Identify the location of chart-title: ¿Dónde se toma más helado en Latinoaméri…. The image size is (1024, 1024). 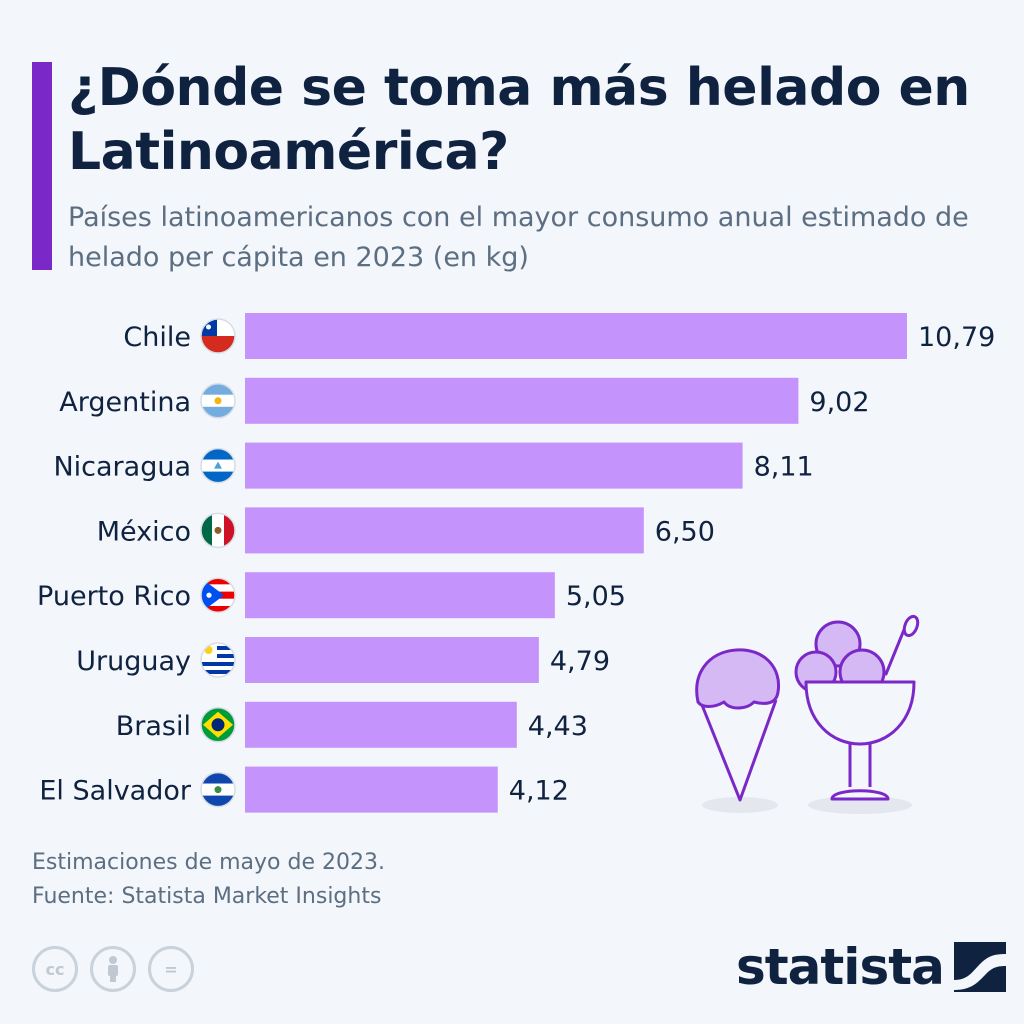
(519, 120).